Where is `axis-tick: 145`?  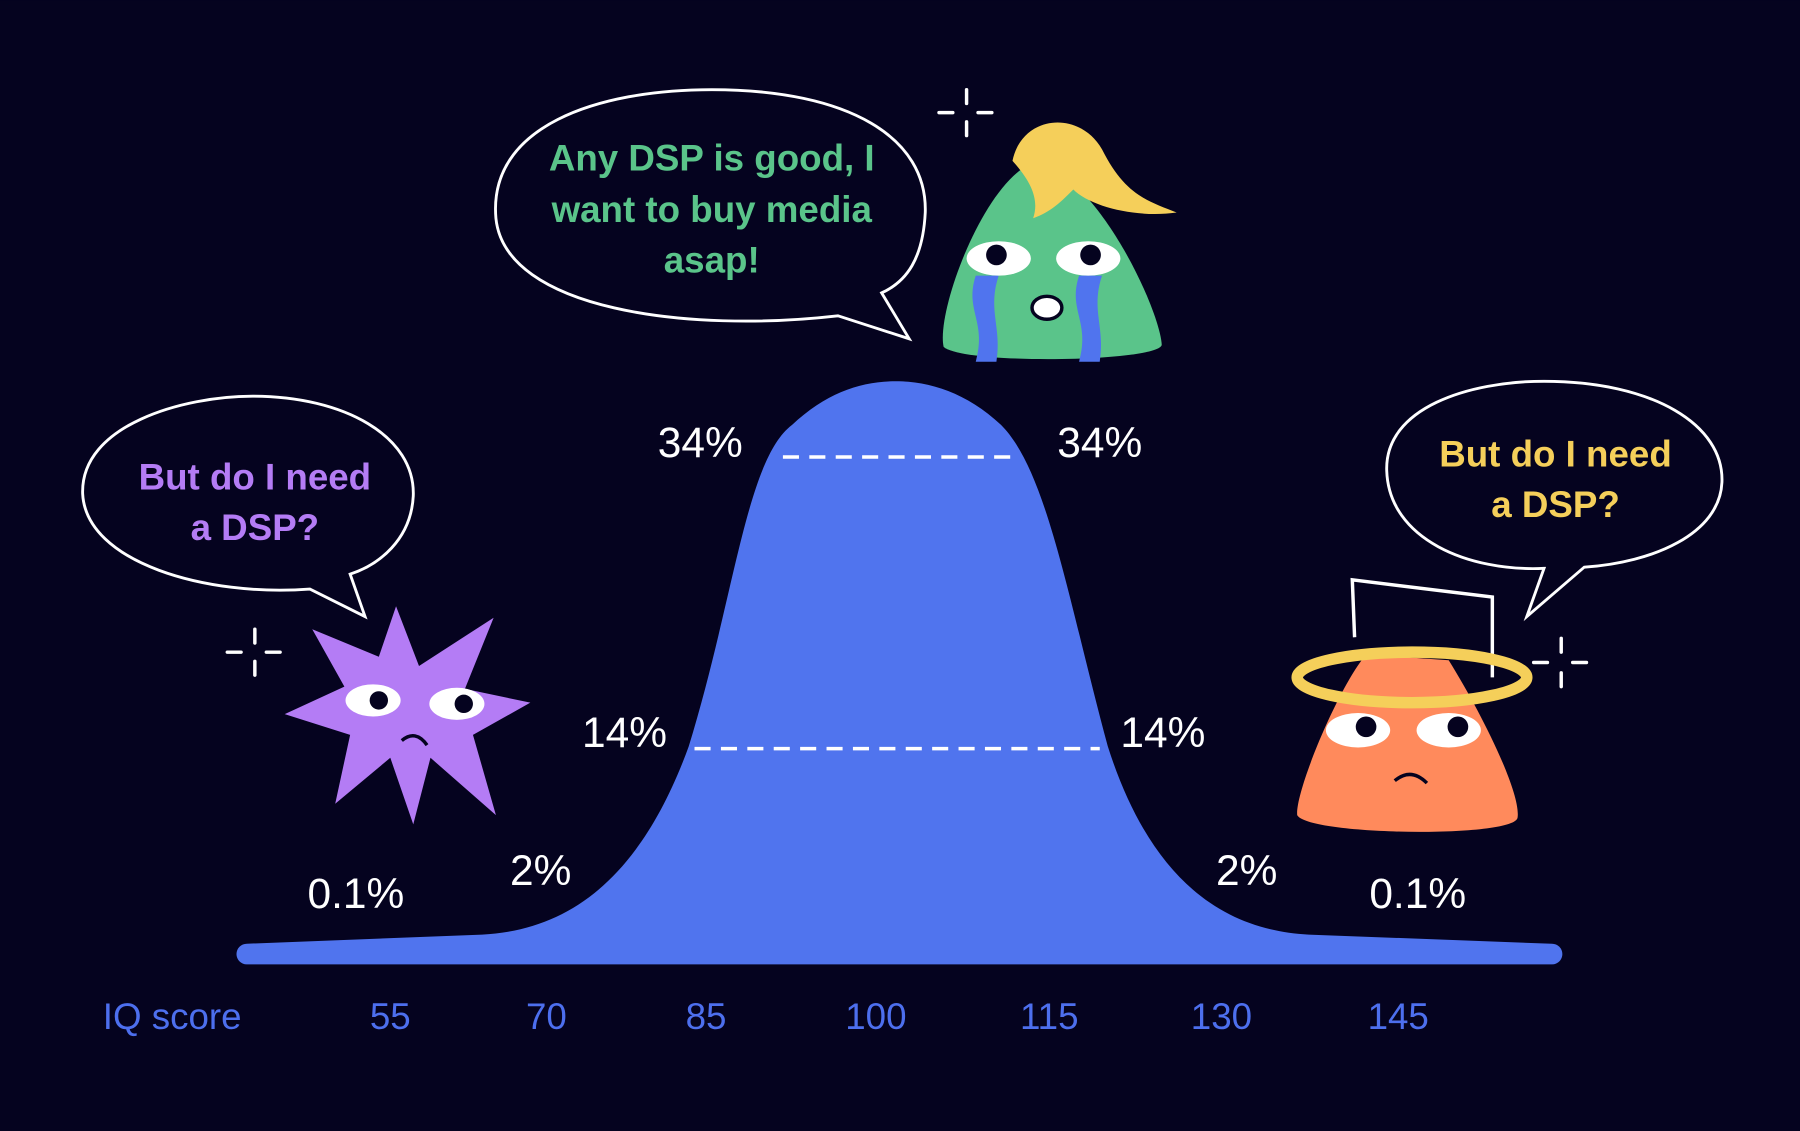
axis-tick: 145 is located at coordinates (1398, 1016).